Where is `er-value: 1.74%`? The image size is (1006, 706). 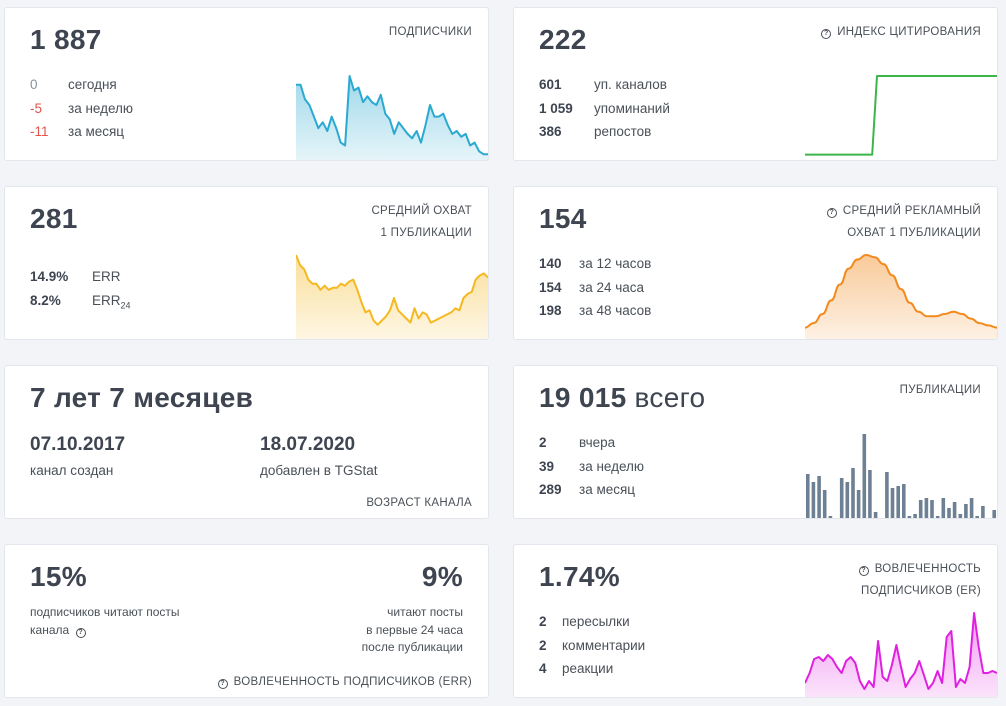 er-value: 1.74% is located at coordinates (579, 576).